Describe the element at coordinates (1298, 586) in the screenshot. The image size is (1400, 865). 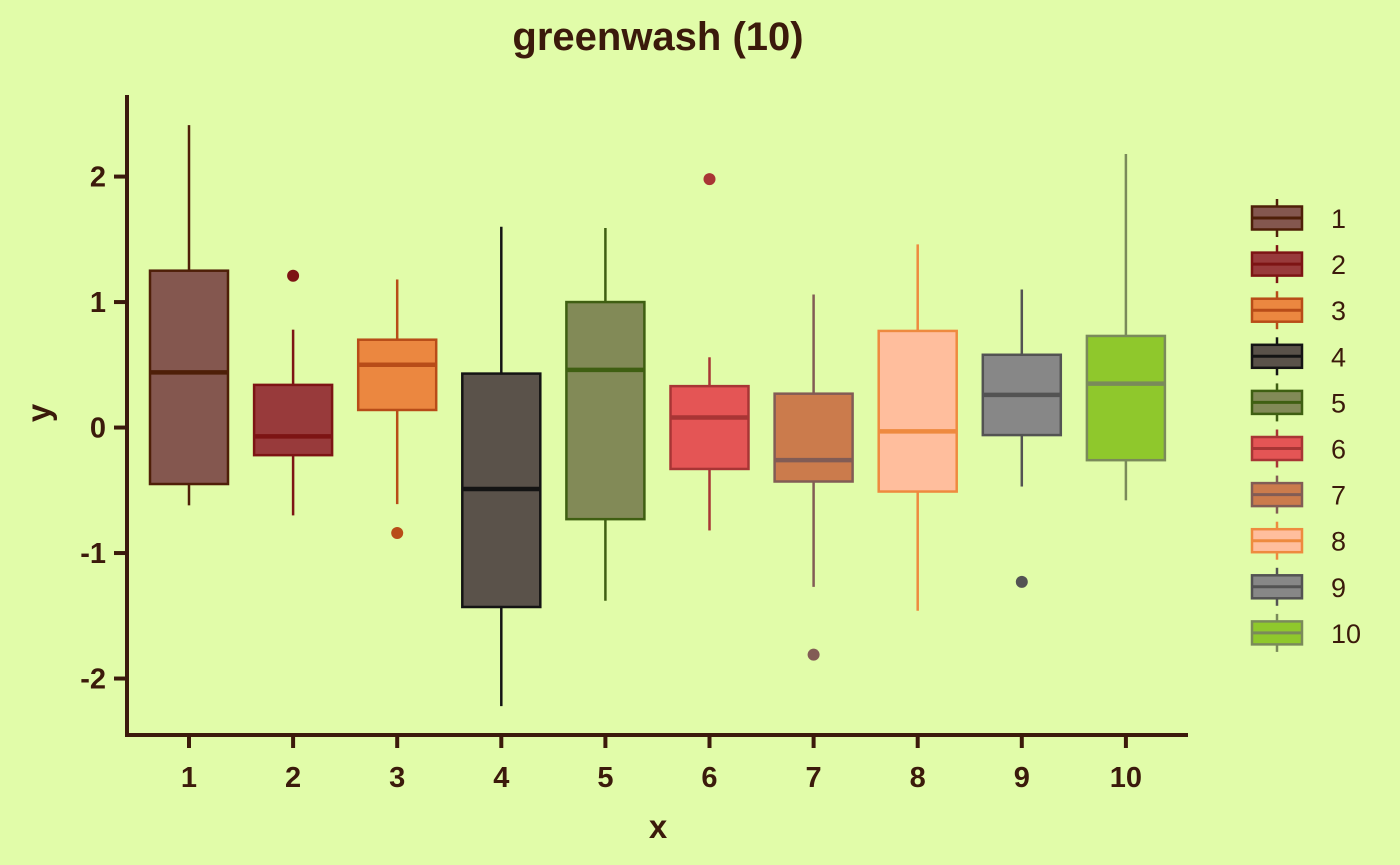
I see `legend-item-9: 9` at that location.